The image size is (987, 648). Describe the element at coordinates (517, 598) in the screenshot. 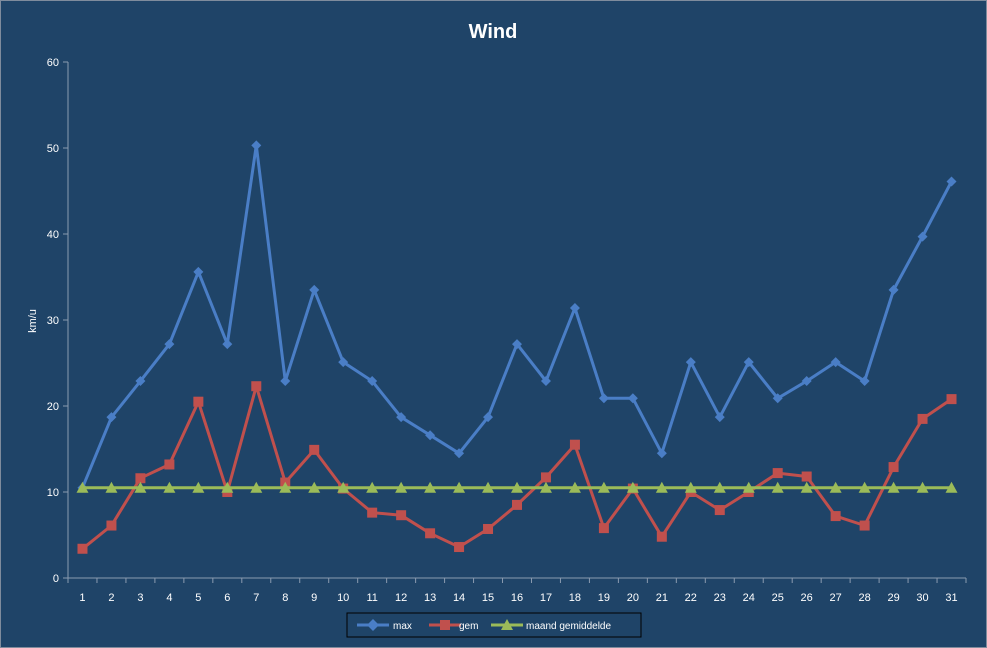

I see `x-tick-label: 16` at that location.